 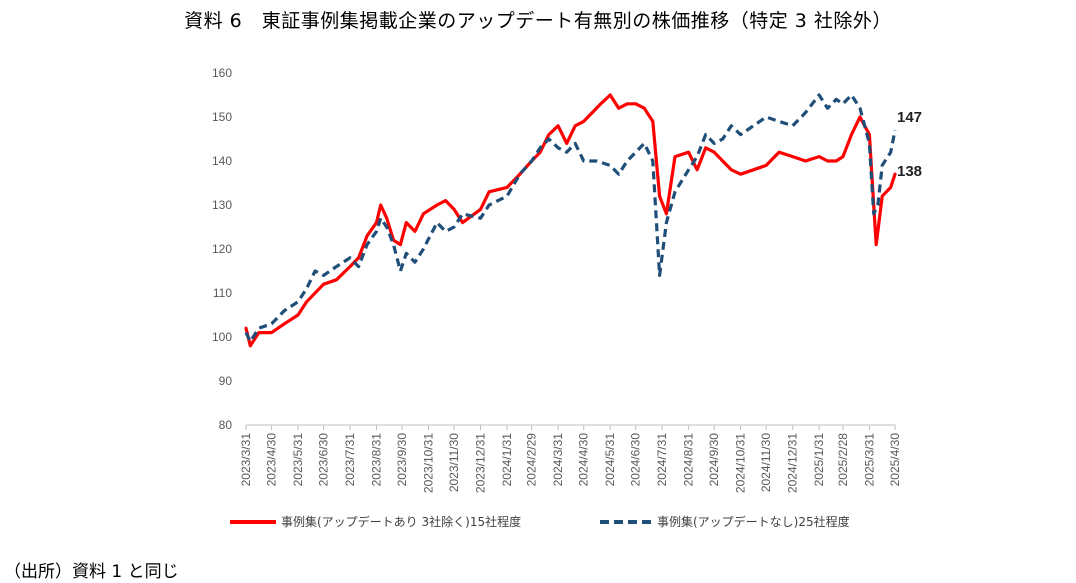 What do you see at coordinates (324, 460) in the screenshot?
I see `x-tick-label: 2023/6/30` at bounding box center [324, 460].